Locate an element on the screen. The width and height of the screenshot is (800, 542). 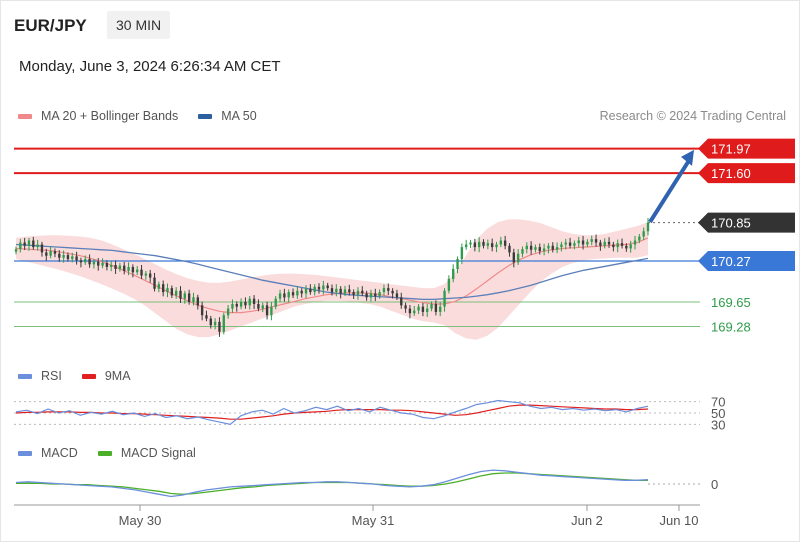
interval-badge: 30 MIN is located at coordinates (139, 25).